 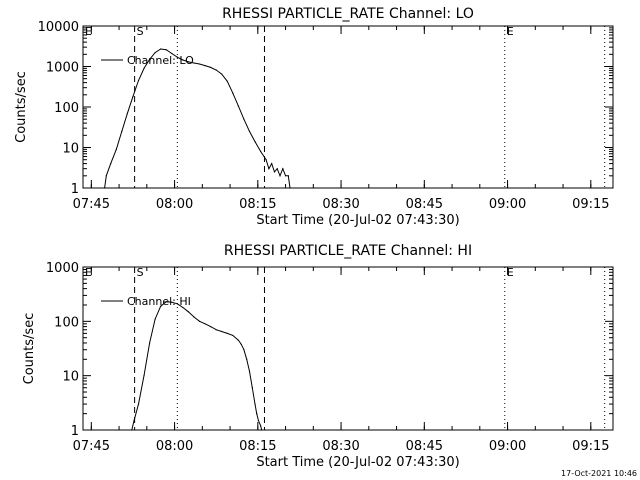 What do you see at coordinates (348, 14) in the screenshot?
I see `chart-title: RHESSI PARTICLE_RATE Channel: LO` at bounding box center [348, 14].